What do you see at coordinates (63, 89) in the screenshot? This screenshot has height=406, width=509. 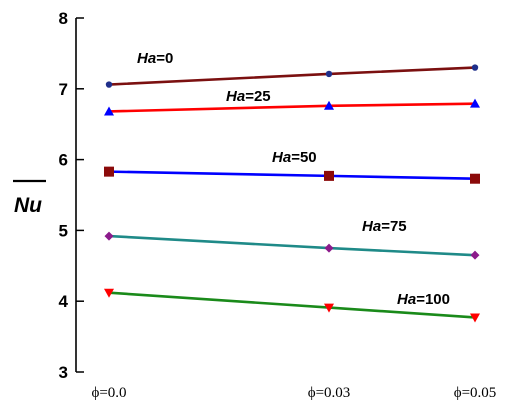 I see `y-tick-label: 7` at bounding box center [63, 89].